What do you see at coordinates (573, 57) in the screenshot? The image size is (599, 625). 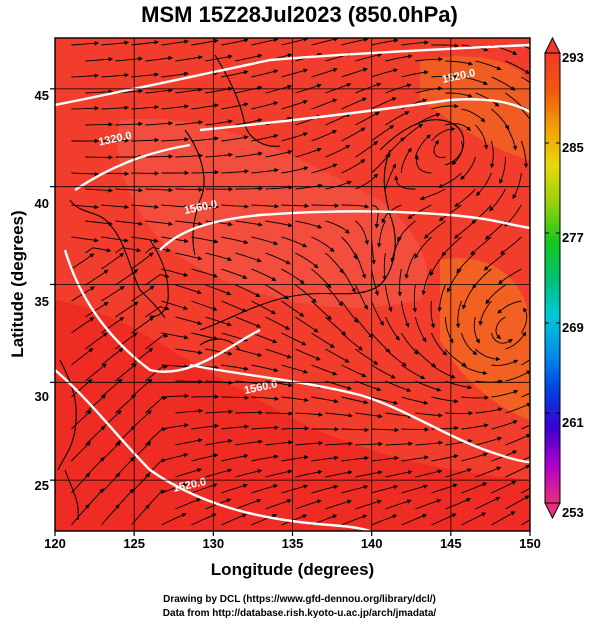 I see `colorbar-label: 293` at bounding box center [573, 57].